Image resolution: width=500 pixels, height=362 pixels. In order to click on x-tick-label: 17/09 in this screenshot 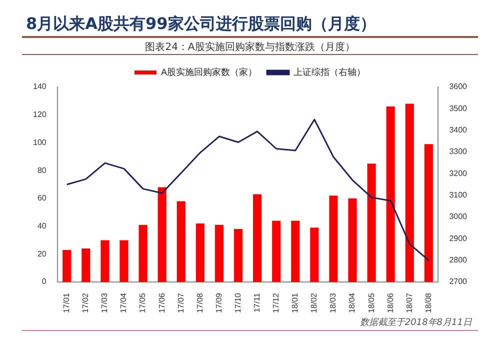, I will do `click(219, 303)`.